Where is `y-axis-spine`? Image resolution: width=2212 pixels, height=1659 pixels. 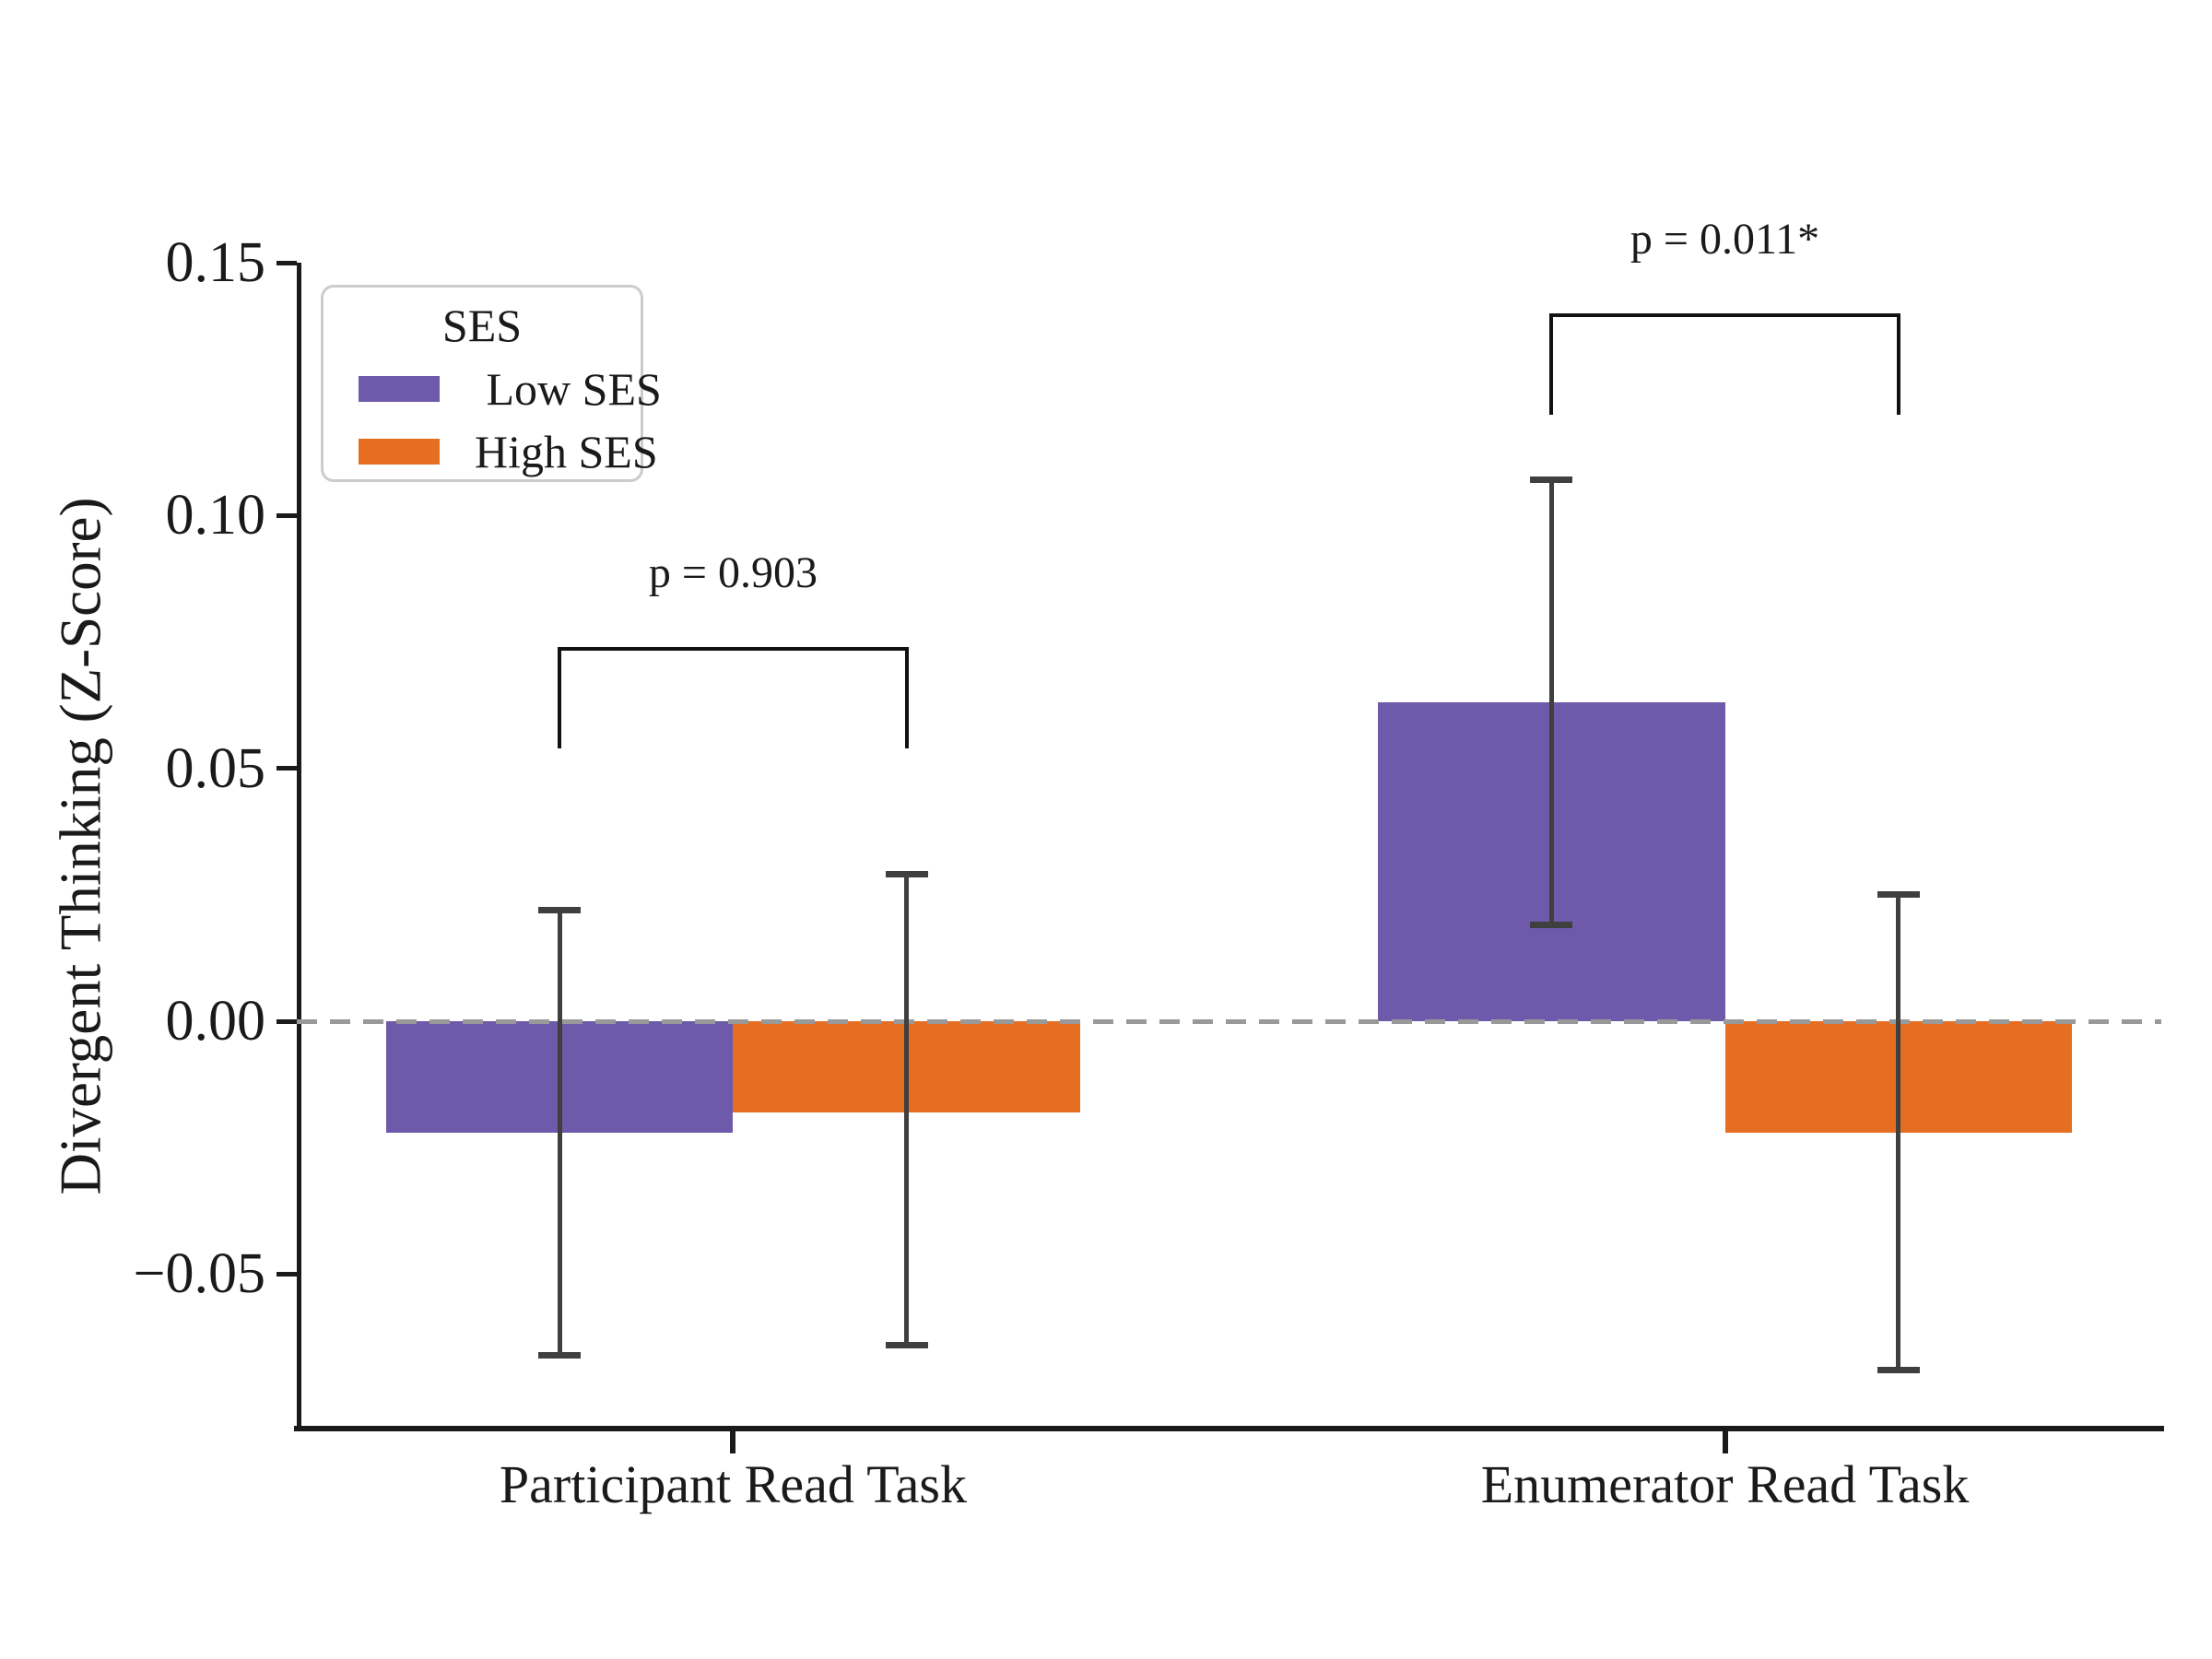 y-axis-spine is located at coordinates (299, 846).